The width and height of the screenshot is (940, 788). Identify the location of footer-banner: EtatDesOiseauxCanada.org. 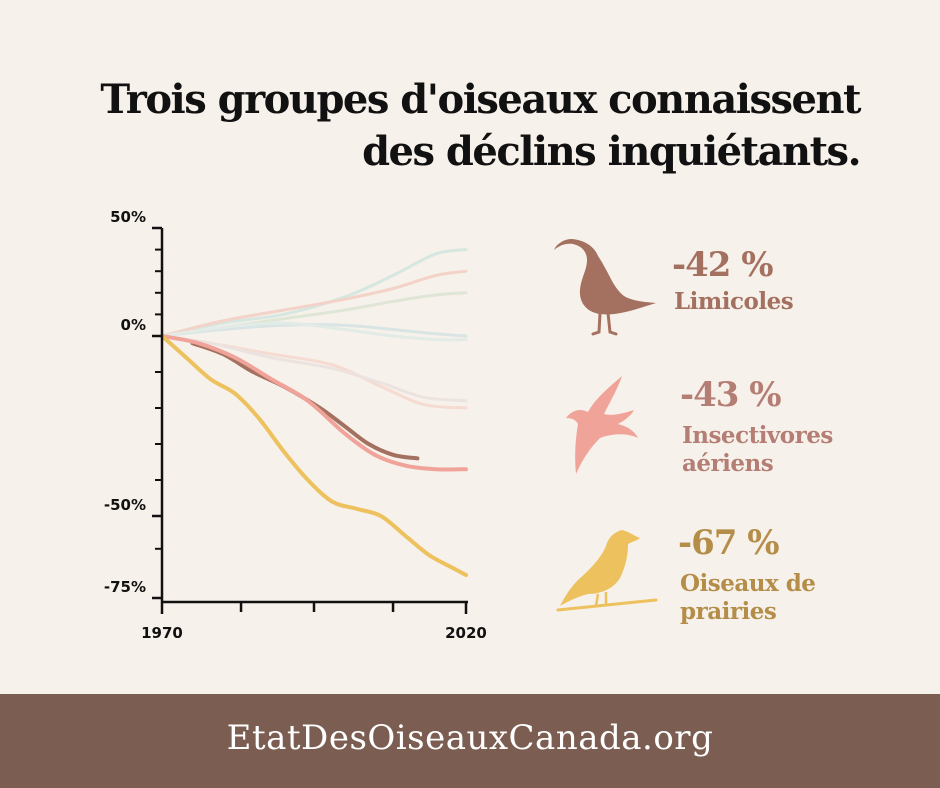
(470, 741).